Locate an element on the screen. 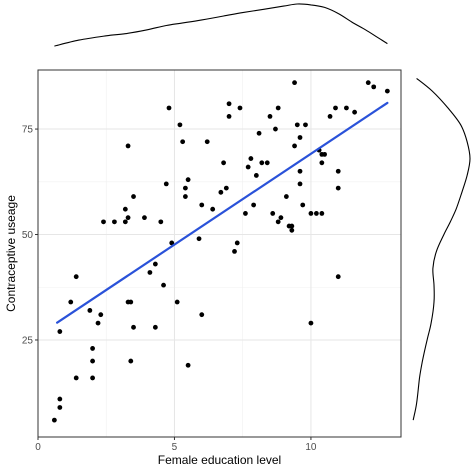 The width and height of the screenshot is (474, 474). right-density-curve is located at coordinates (441, 249).